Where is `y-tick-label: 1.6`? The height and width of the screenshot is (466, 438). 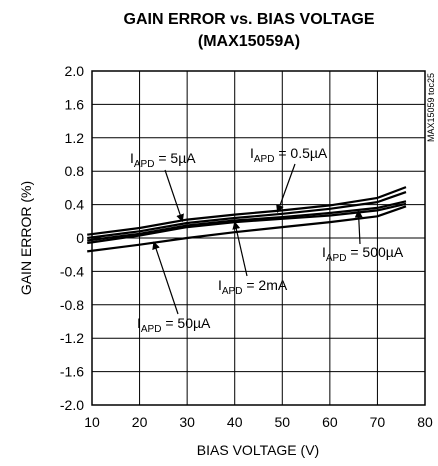 y-tick-label: 1.6 is located at coordinates (75, 104).